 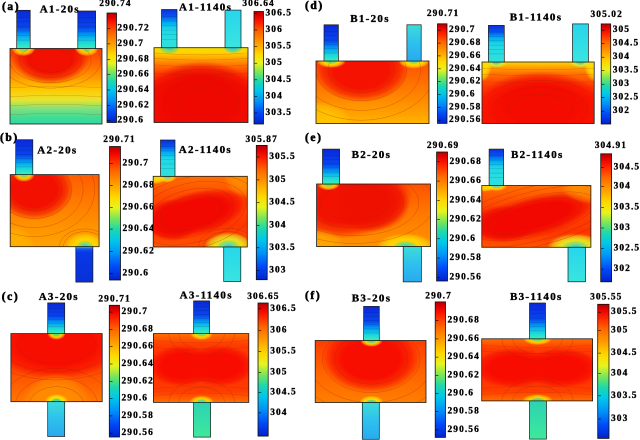 I want to click on svg-text: A1-1140s, so click(x=205, y=8).